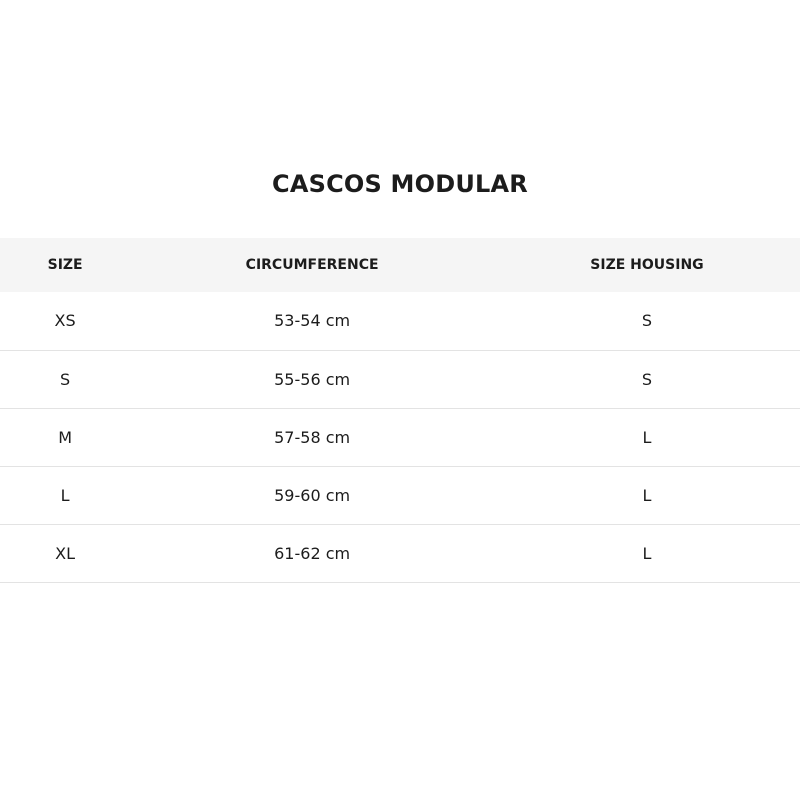 The height and width of the screenshot is (800, 800). Describe the element at coordinates (400, 437) in the screenshot. I see `table-row: M 57-58 cm L` at that location.